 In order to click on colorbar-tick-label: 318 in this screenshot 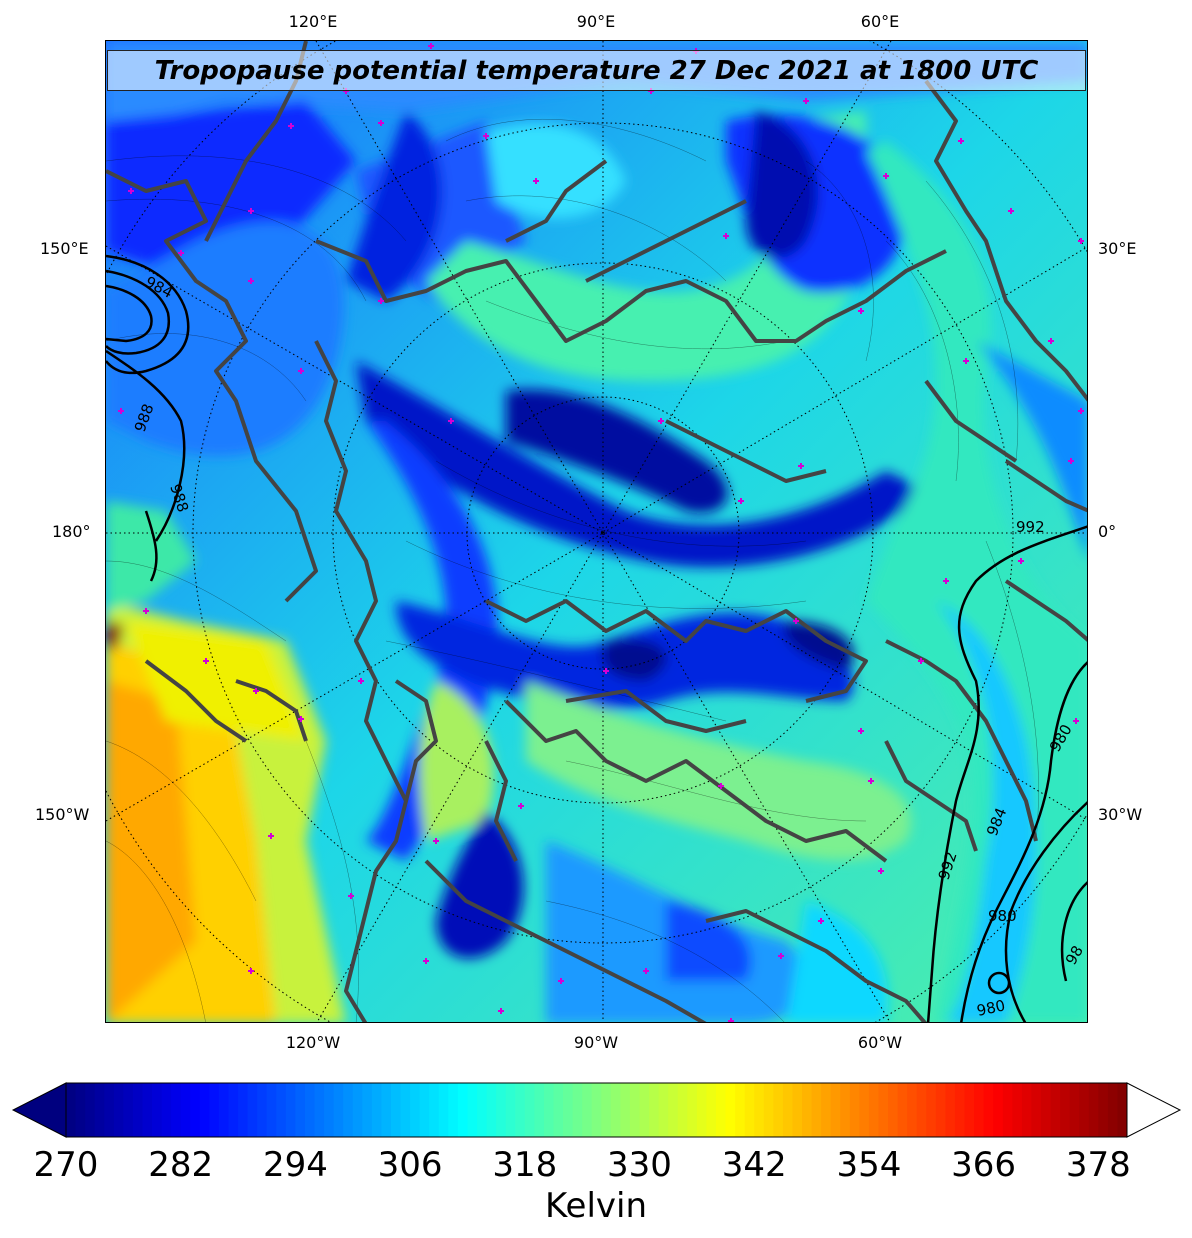, I will do `click(525, 1165)`.